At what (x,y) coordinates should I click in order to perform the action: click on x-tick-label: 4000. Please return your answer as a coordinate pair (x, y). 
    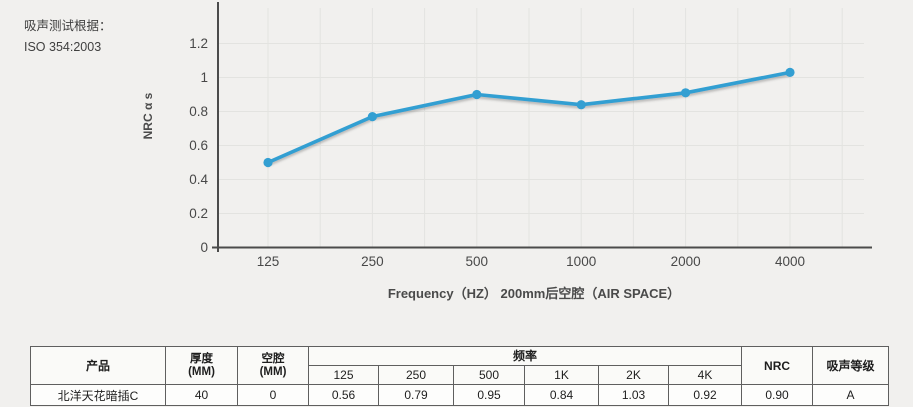
    Looking at the image, I should click on (790, 261).